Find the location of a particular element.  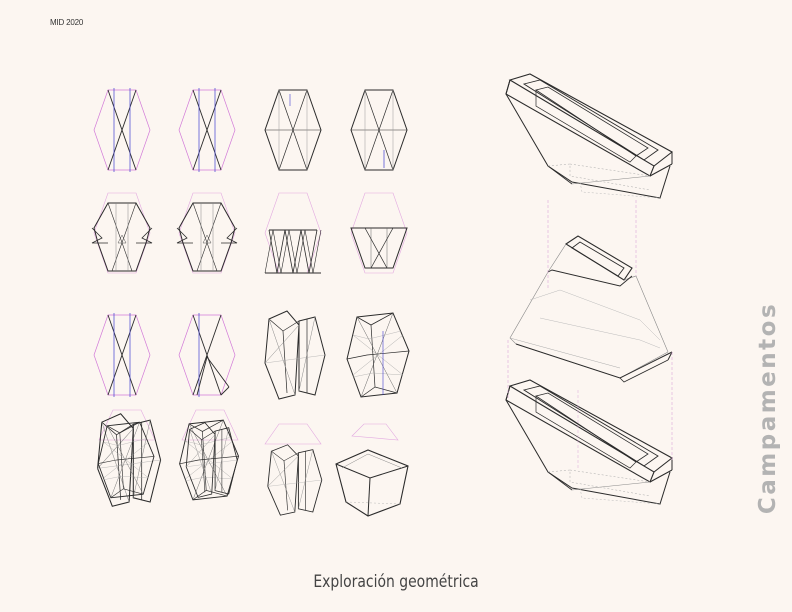

project-label: MID 2020 is located at coordinates (67, 22).